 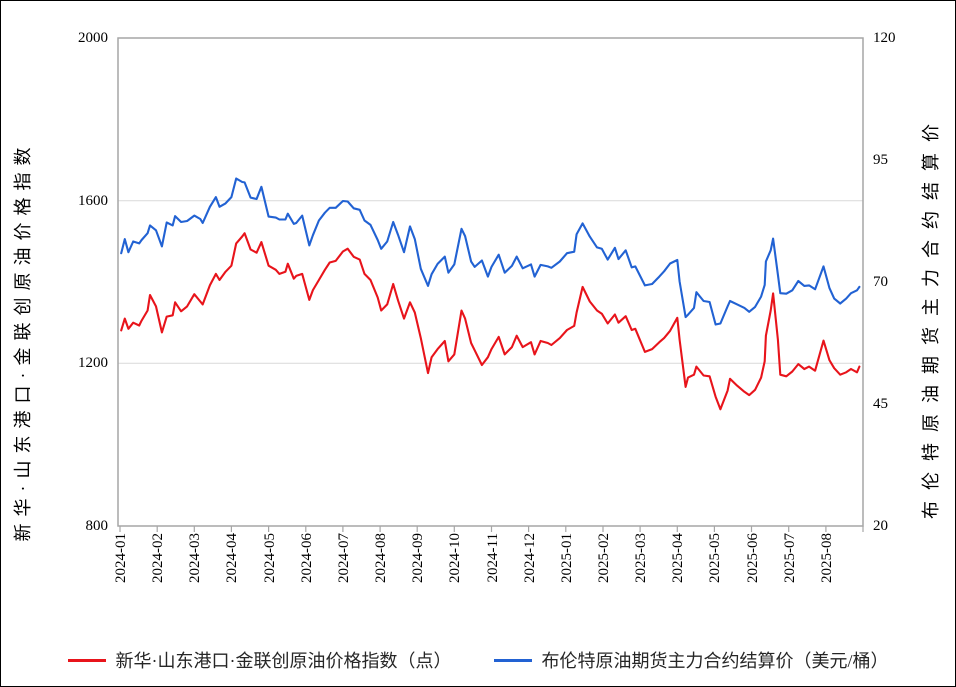 What do you see at coordinates (641, 558) in the screenshot?
I see `x-tick-label: 2025-03` at bounding box center [641, 558].